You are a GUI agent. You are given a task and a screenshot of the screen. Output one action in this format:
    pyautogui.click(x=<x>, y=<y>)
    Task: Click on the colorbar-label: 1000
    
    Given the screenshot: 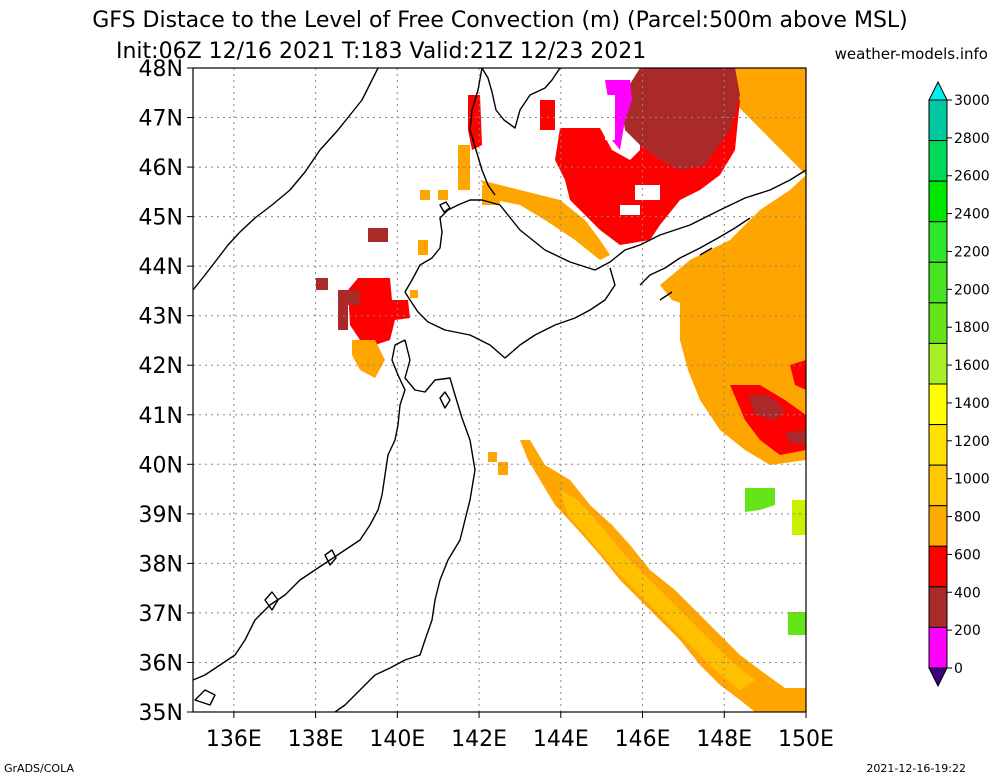 What is the action you would take?
    pyautogui.click(x=972, y=480)
    